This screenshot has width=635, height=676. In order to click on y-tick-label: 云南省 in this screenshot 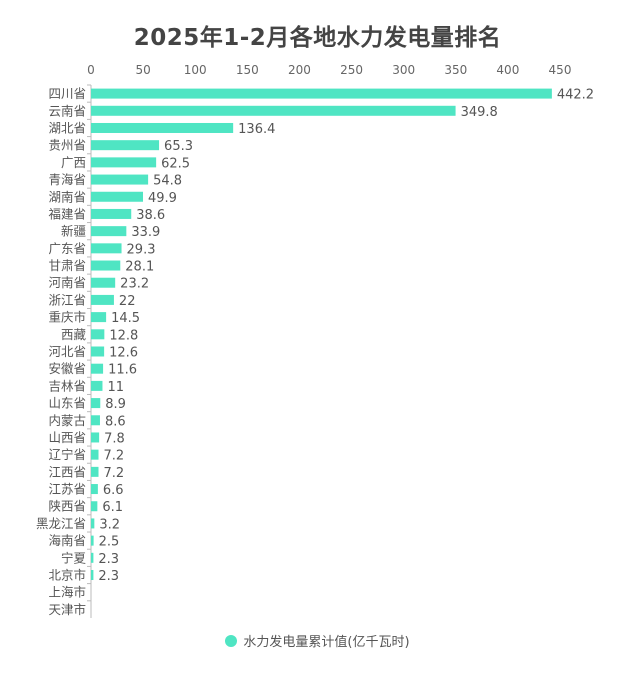, I will do `click(67, 110)`.